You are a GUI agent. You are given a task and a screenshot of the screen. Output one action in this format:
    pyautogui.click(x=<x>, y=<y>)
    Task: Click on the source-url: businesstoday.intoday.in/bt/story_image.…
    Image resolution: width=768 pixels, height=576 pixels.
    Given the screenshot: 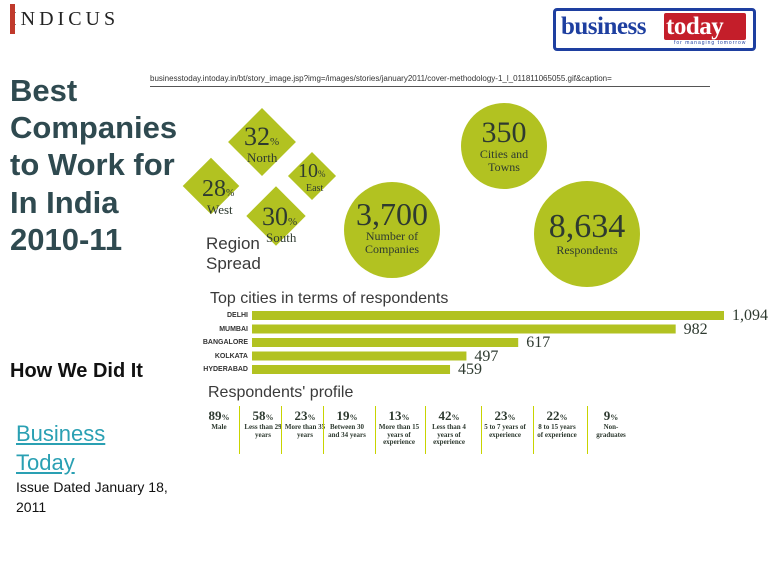 What is the action you would take?
    pyautogui.click(x=381, y=78)
    